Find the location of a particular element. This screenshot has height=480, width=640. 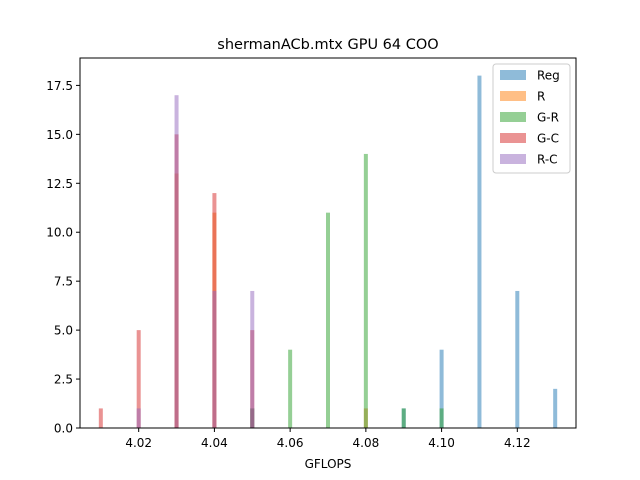

legend-label: G-R is located at coordinates (548, 118).